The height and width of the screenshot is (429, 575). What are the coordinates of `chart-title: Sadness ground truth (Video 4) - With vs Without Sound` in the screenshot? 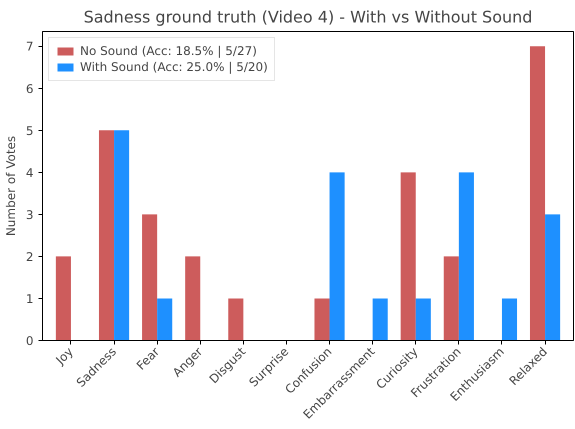 It's located at (308, 17).